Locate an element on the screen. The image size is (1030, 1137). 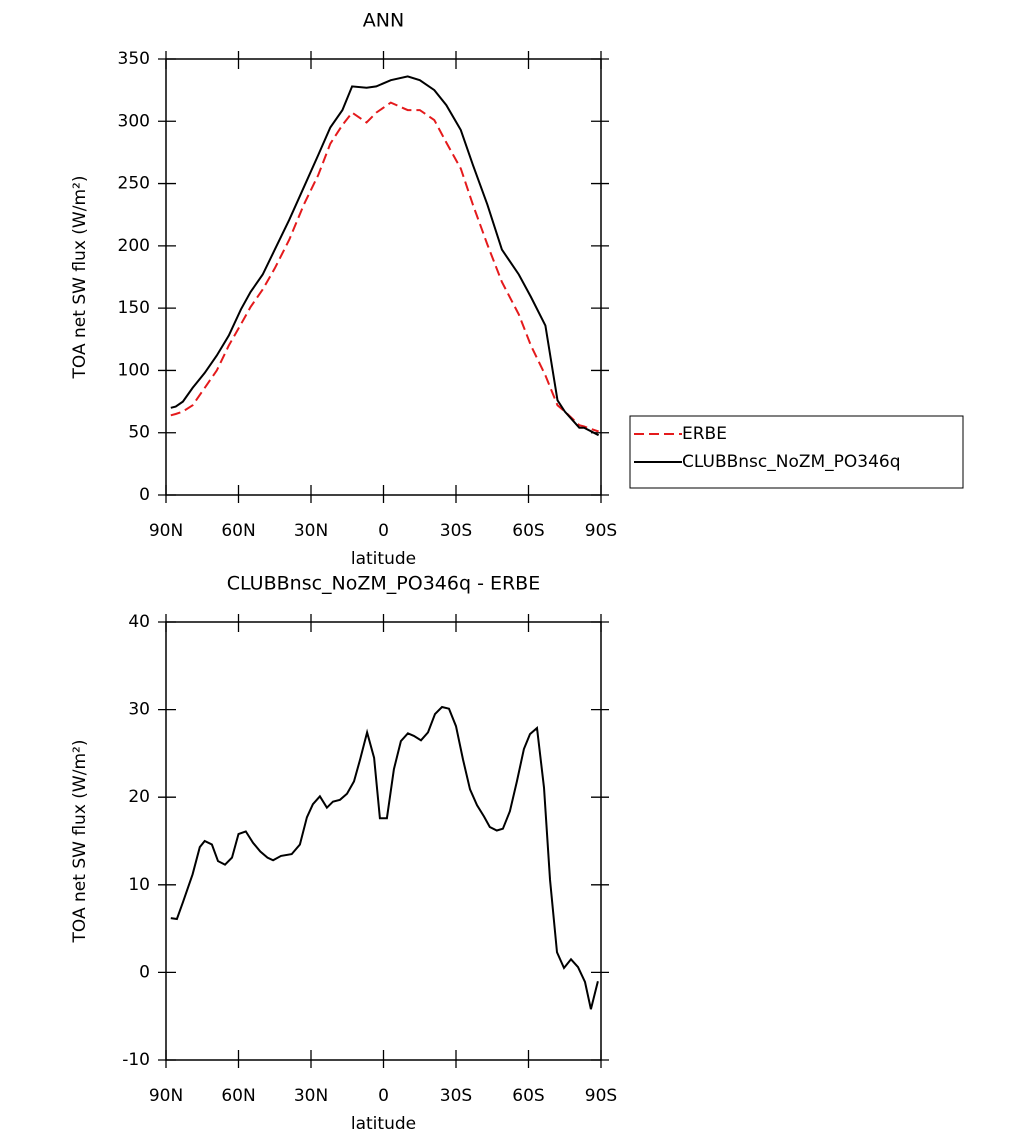
chart-title: CLUBBnsc_NoZM_PO346q - ERBE is located at coordinates (383, 584).